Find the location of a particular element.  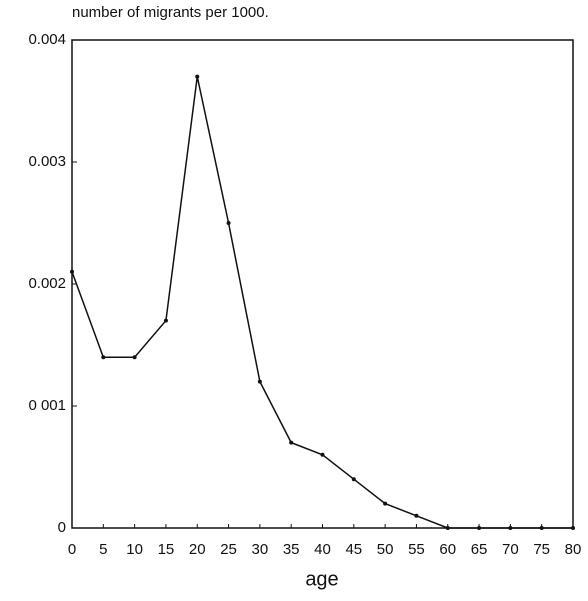

y-tick-label: 0.003 is located at coordinates (47, 161).